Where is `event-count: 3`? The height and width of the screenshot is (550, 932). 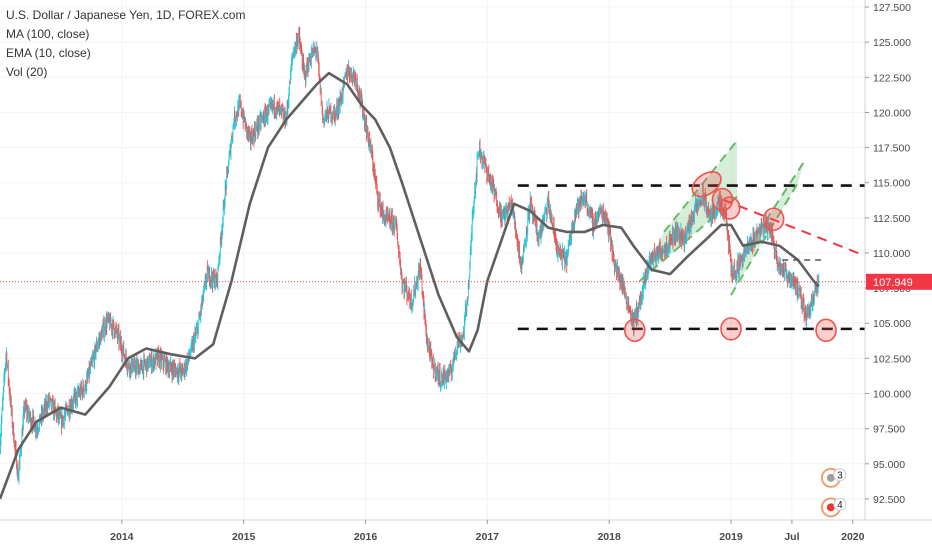
event-count: 3 is located at coordinates (840, 475).